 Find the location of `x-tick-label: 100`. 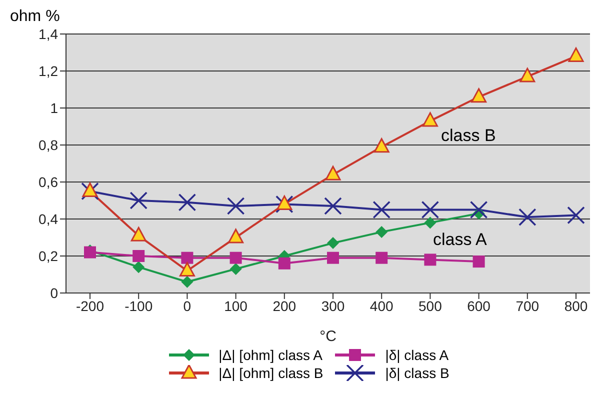

x-tick-label: 100 is located at coordinates (236, 306).